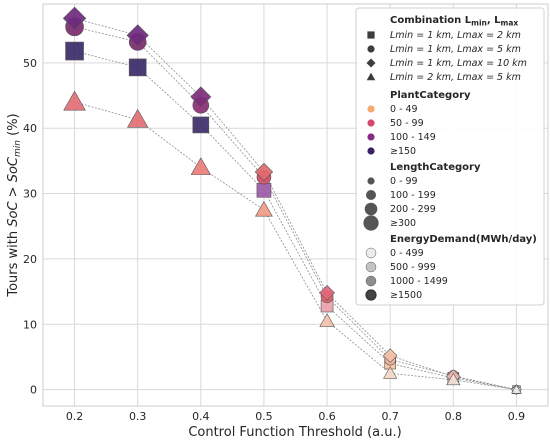 The height and width of the screenshot is (443, 550). Describe the element at coordinates (264, 416) in the screenshot. I see `x-tick-label: 0.5` at that location.